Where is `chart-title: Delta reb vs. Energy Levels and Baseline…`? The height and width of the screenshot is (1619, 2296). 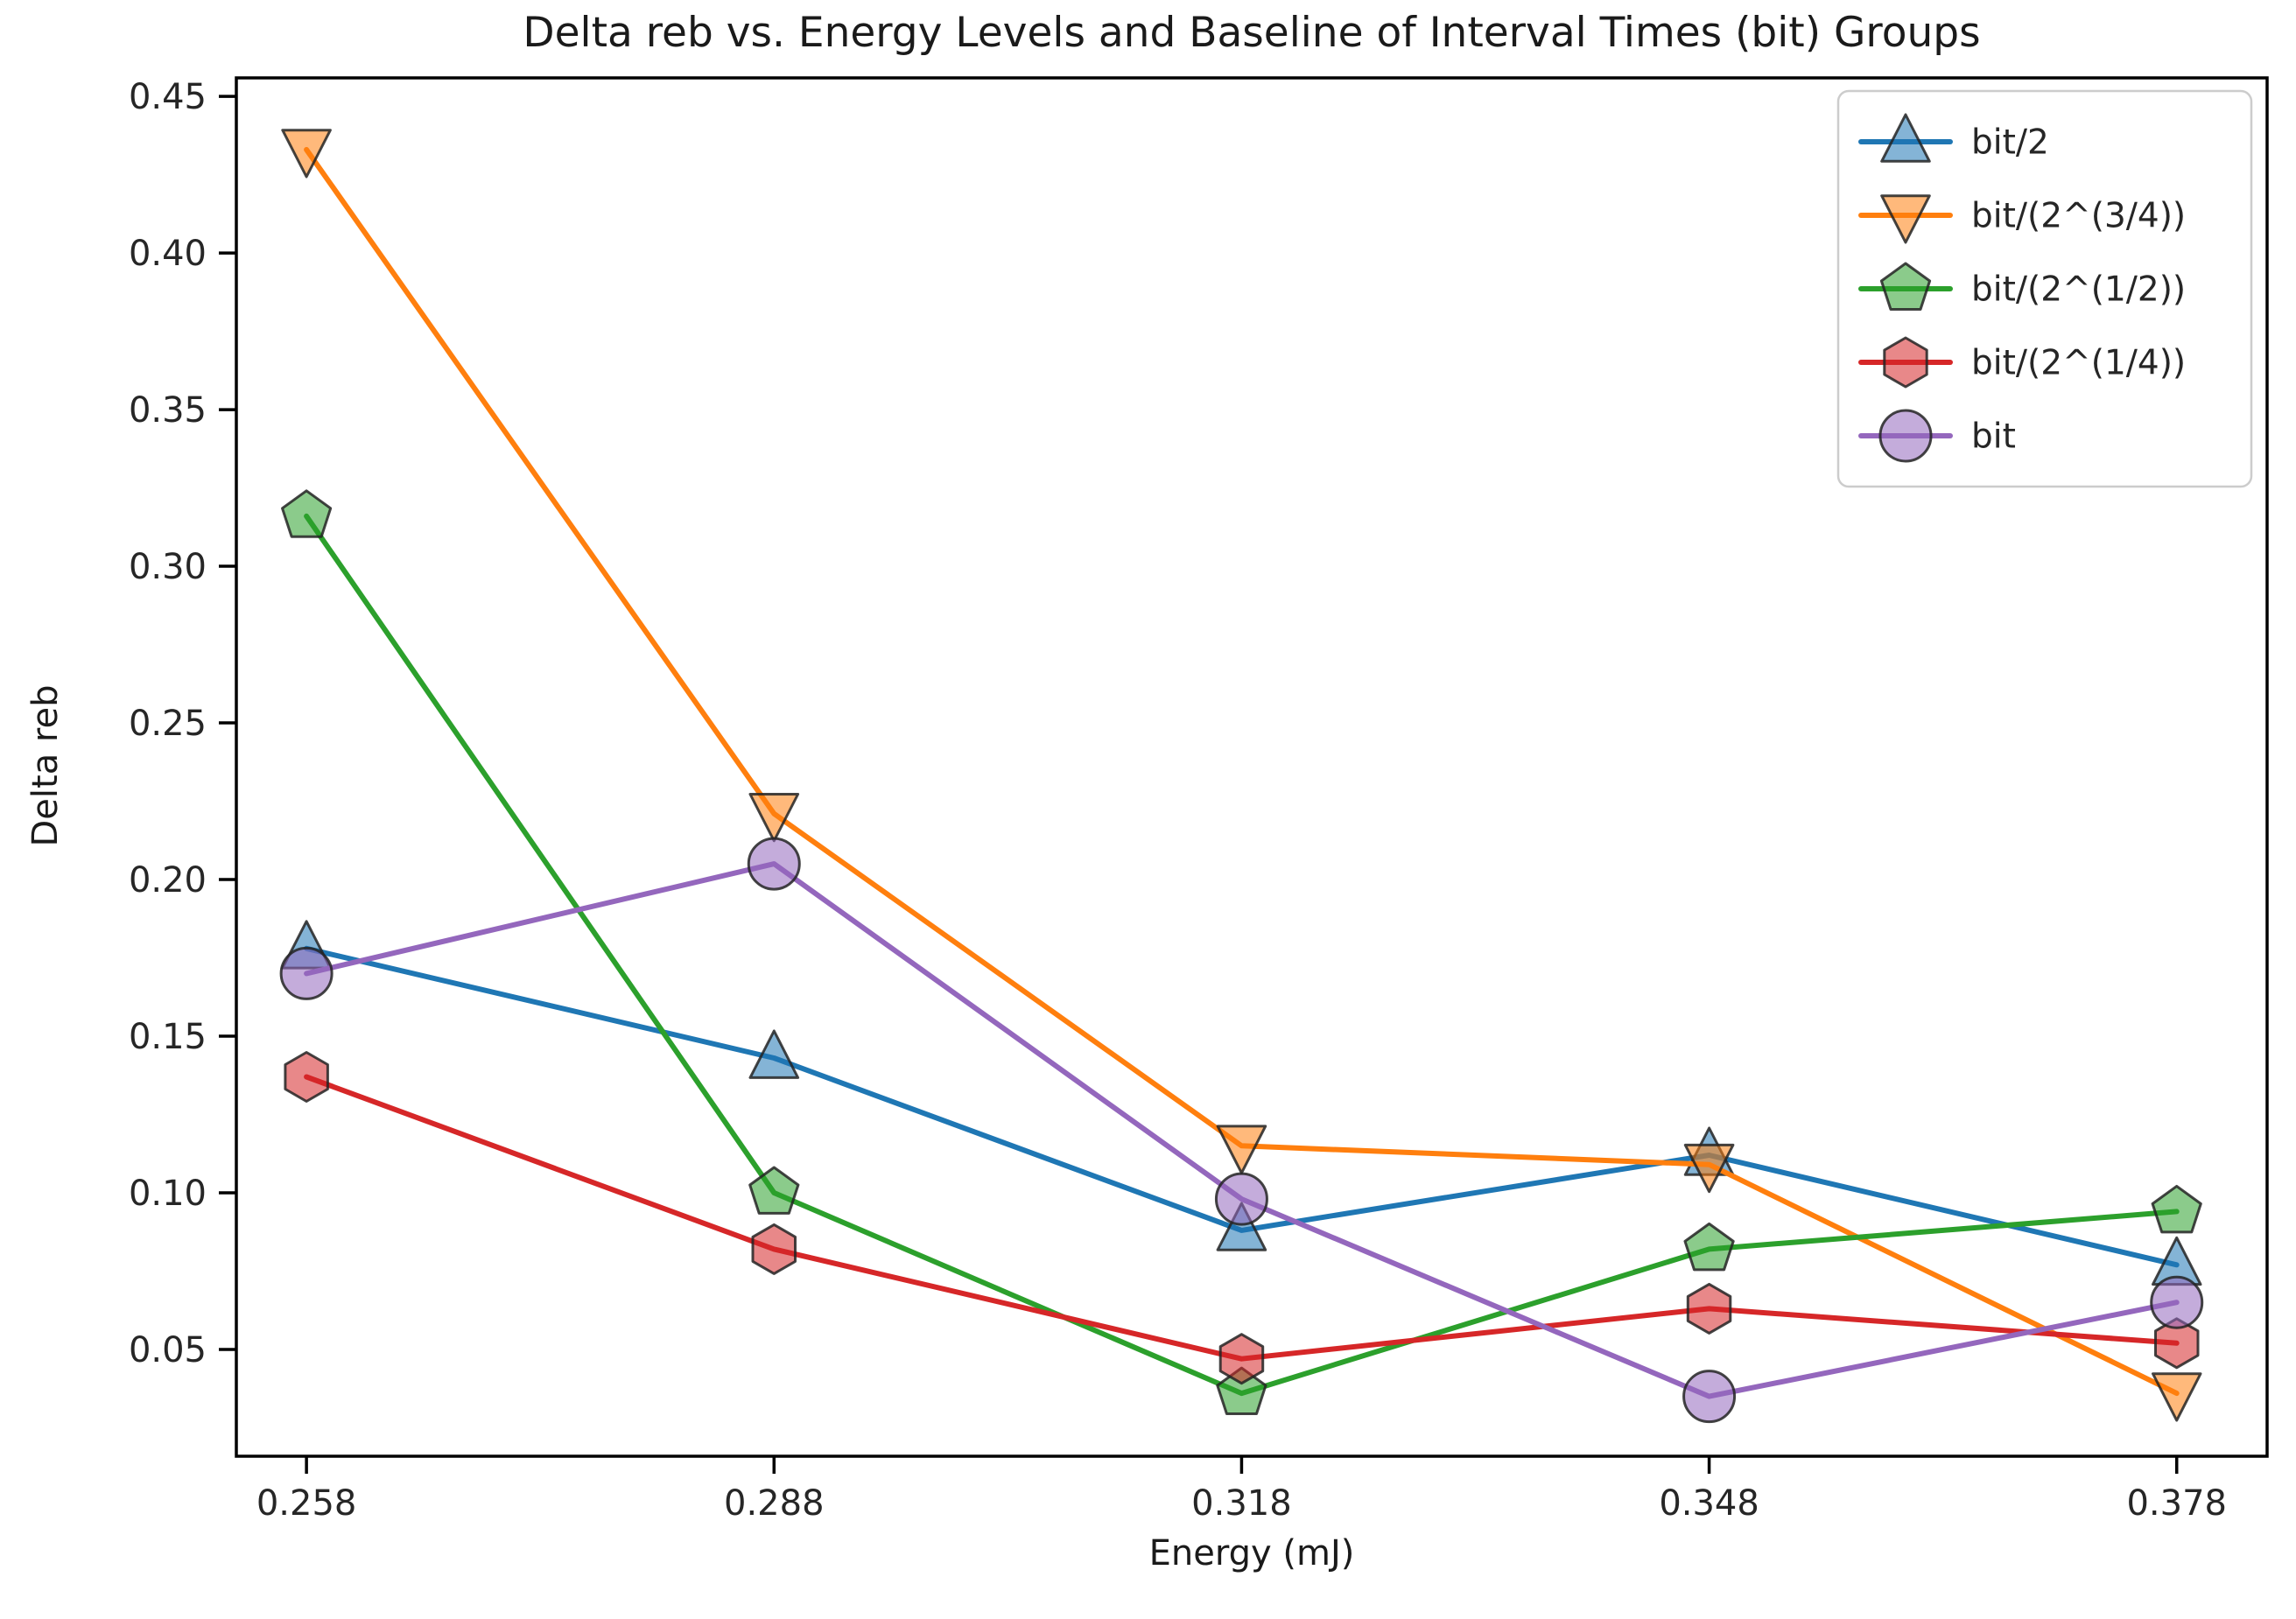 chart-title: Delta reb vs. Energy Levels and Baseline… is located at coordinates (1252, 33).